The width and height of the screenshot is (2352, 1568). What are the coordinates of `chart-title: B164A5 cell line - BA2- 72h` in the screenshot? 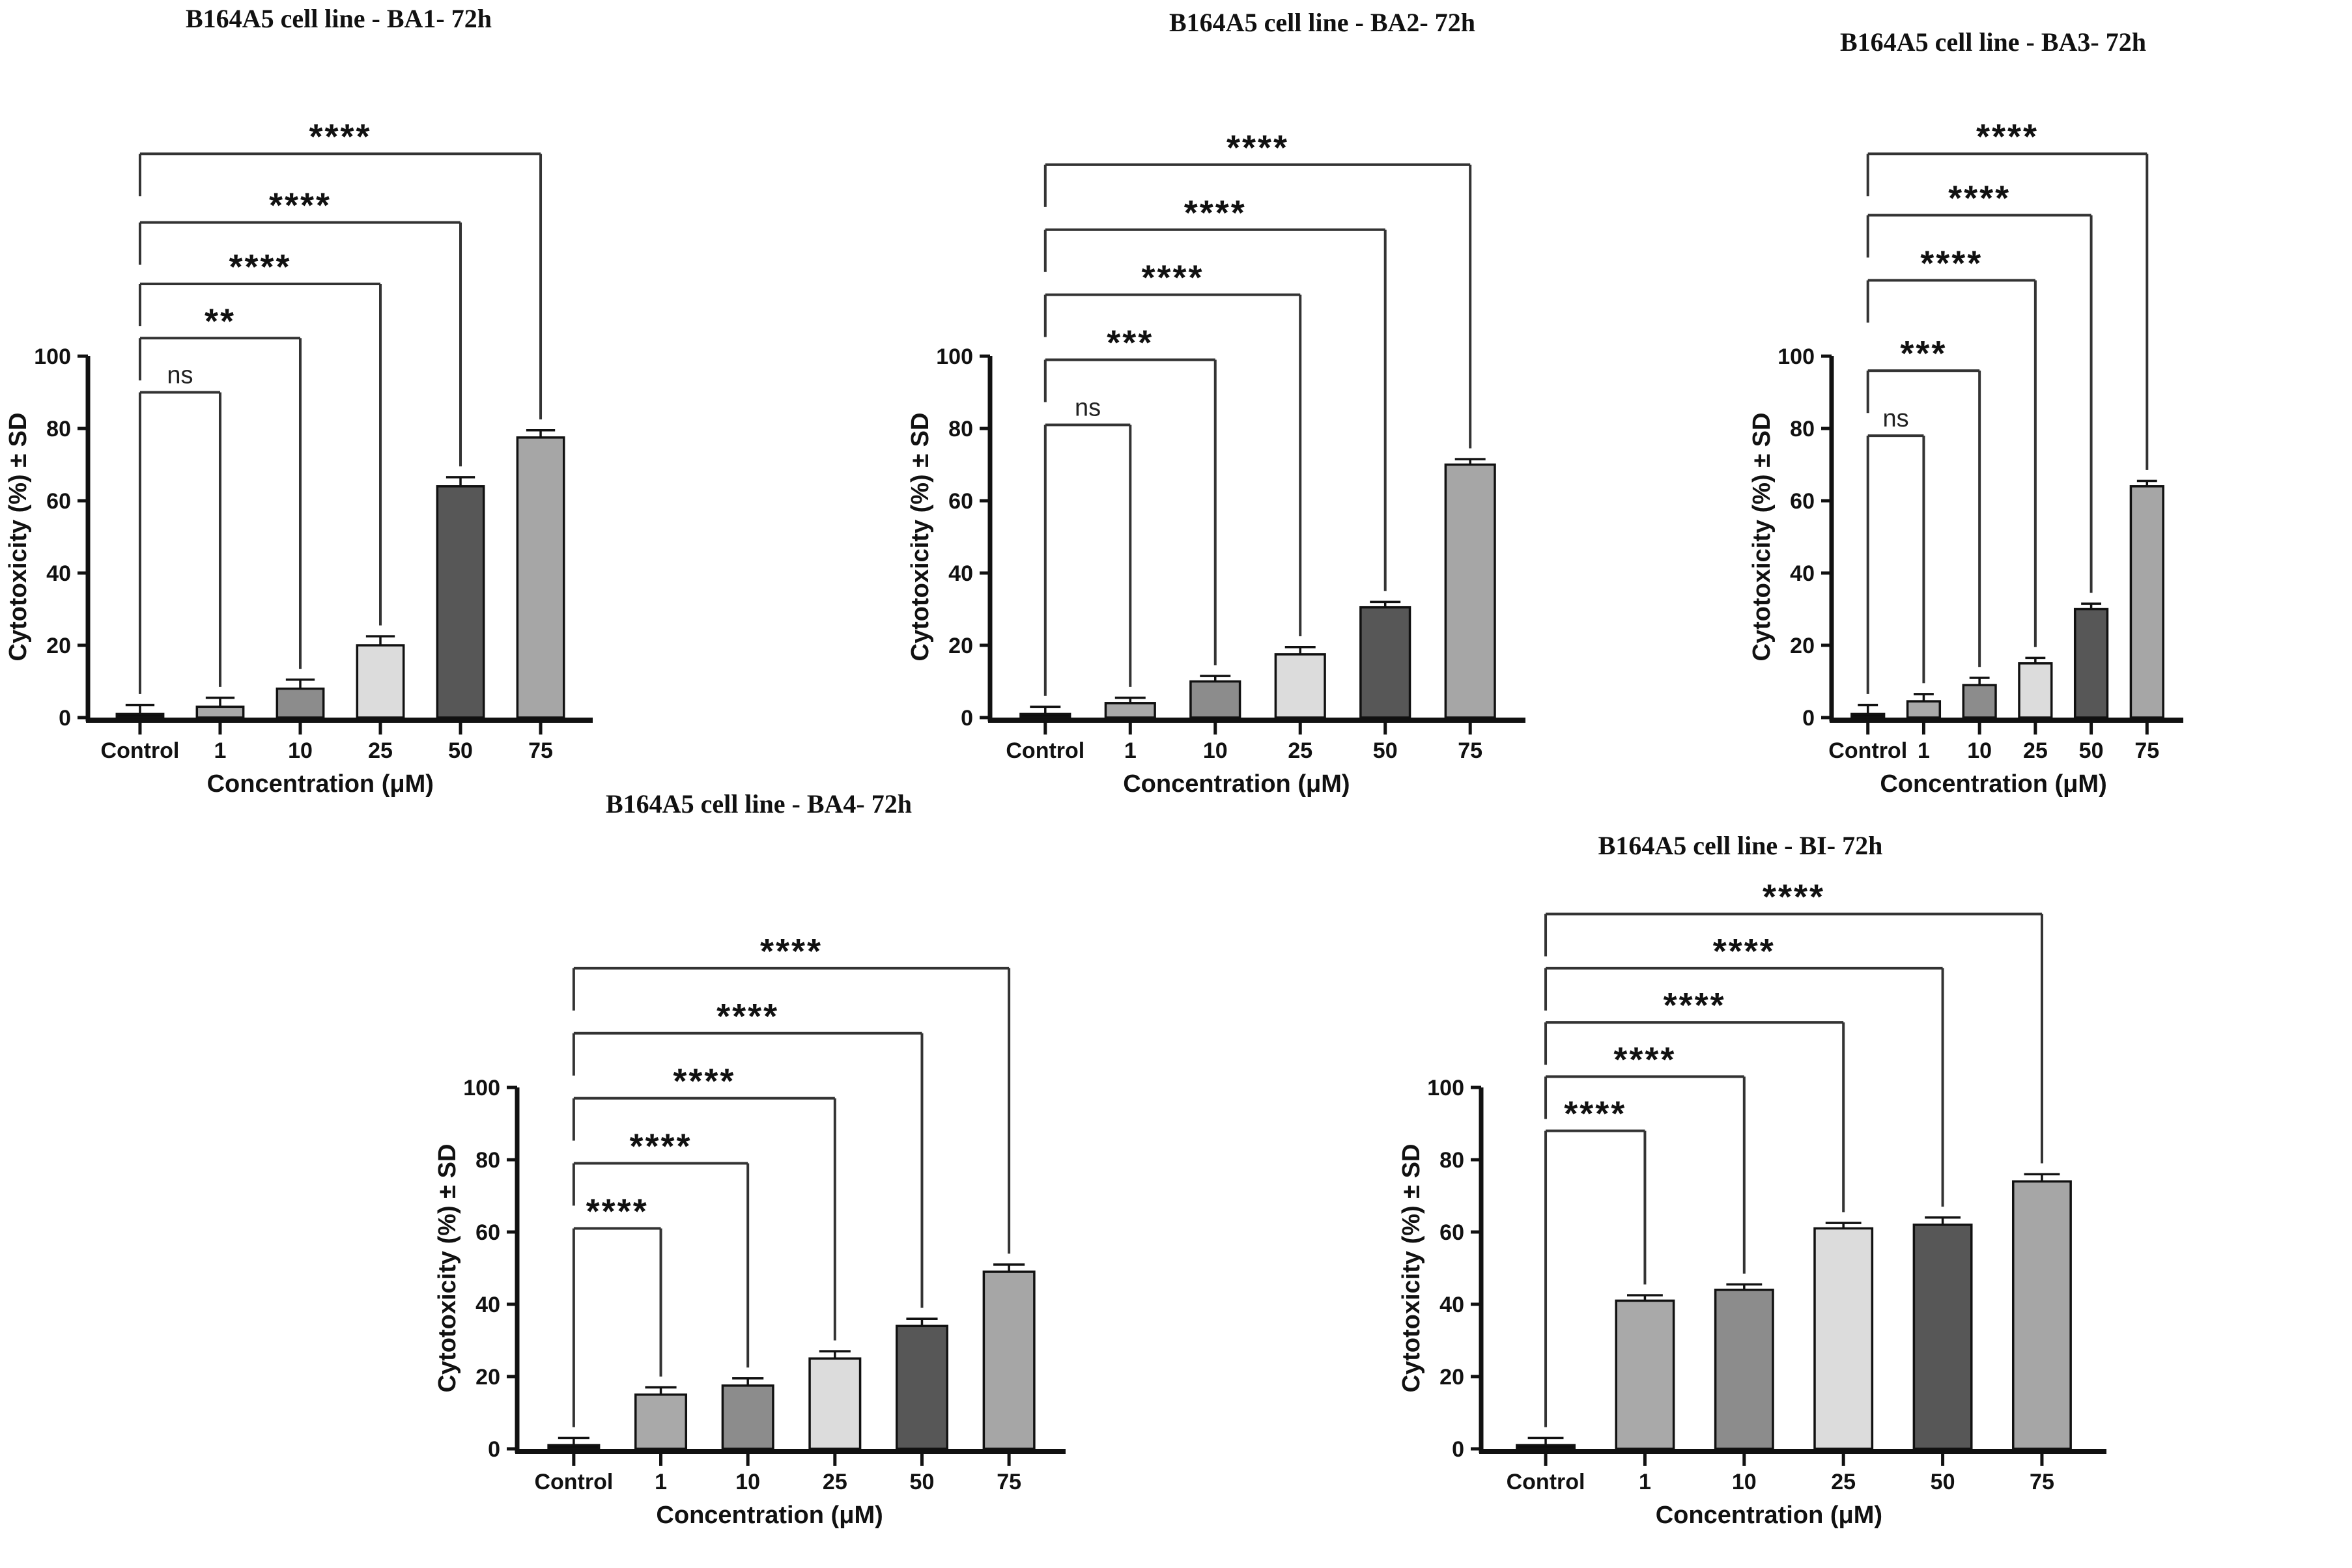 It's located at (1322, 23).